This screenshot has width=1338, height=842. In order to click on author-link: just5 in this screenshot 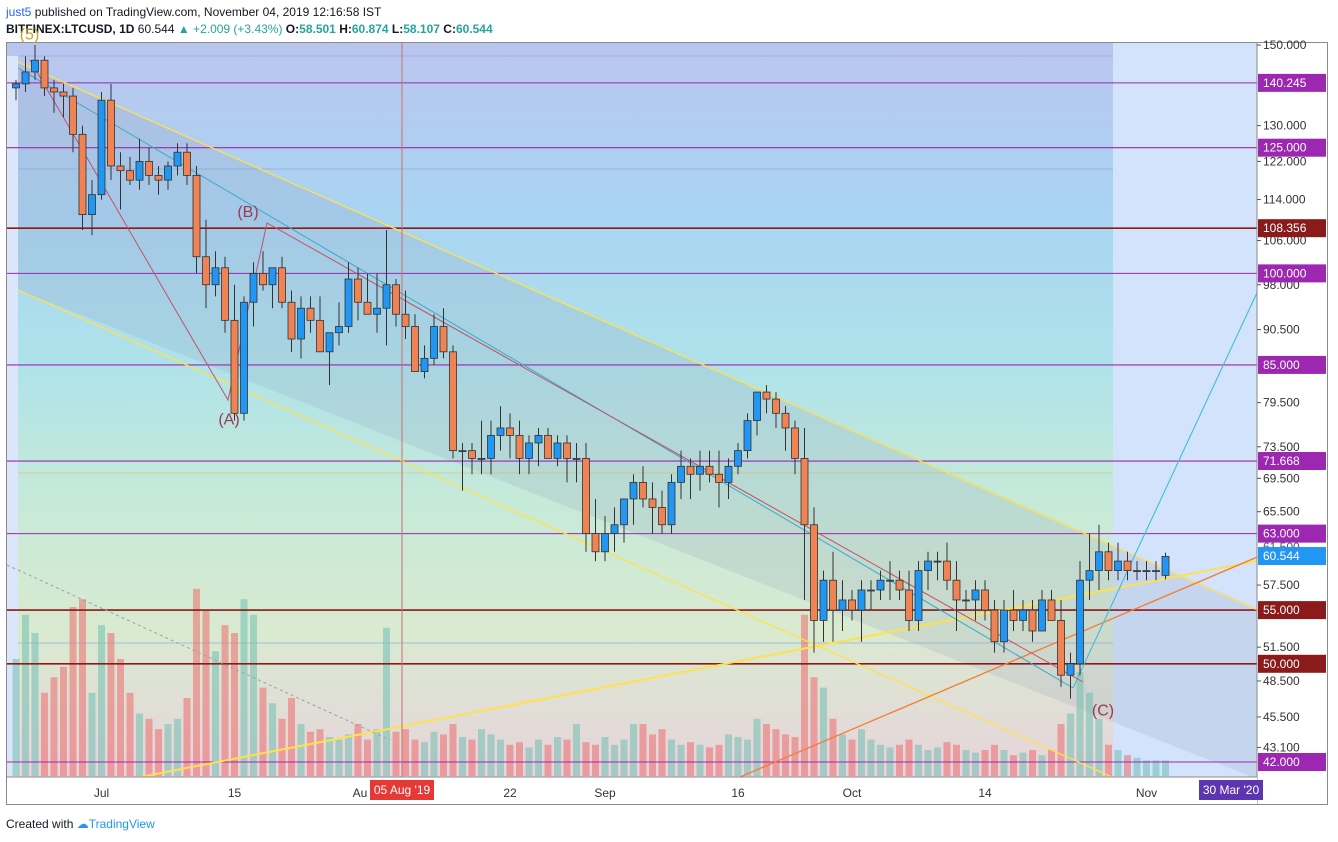, I will do `click(19, 12)`.